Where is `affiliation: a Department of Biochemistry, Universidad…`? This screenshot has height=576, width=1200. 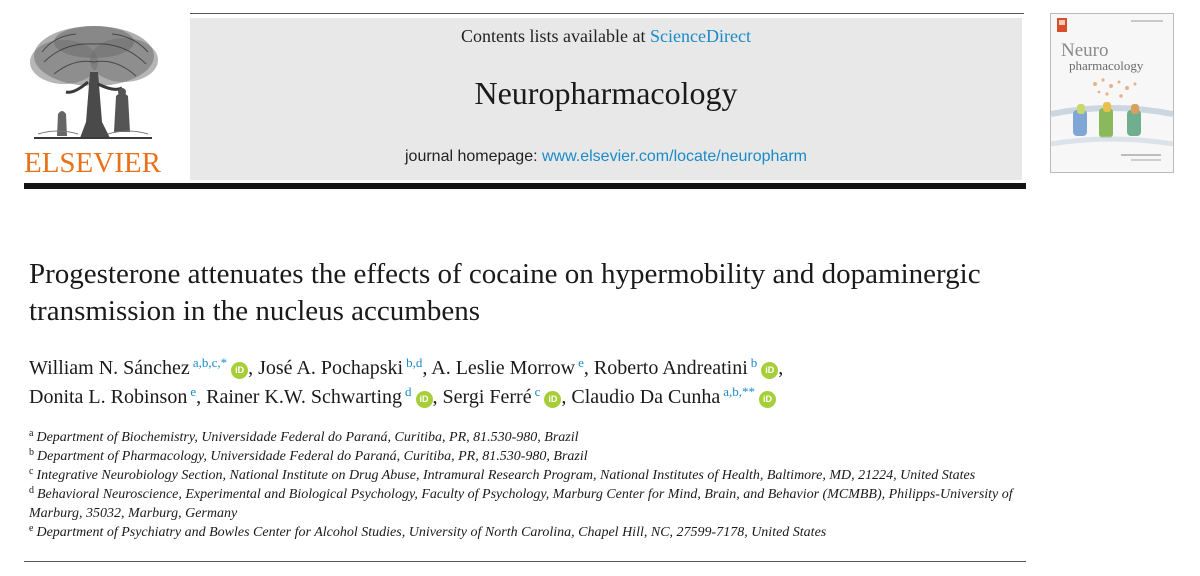 affiliation: a Department of Biochemistry, Universidad… is located at coordinates (304, 437).